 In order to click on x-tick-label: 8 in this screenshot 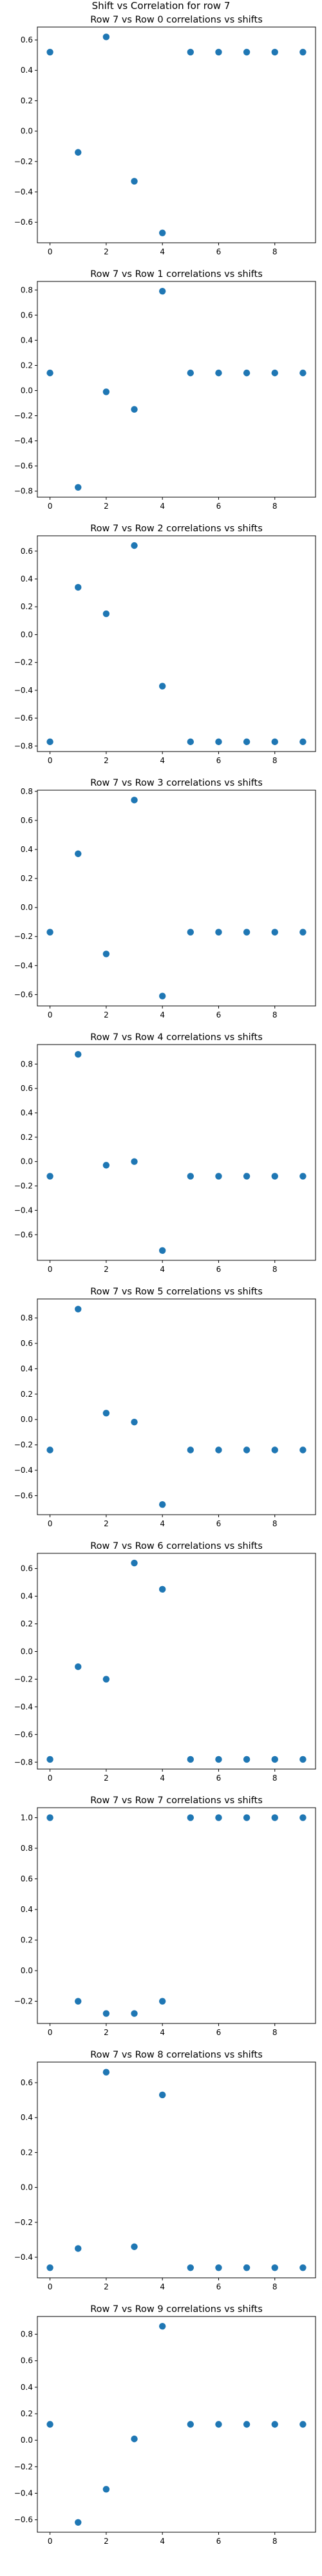, I will do `click(275, 2541)`.